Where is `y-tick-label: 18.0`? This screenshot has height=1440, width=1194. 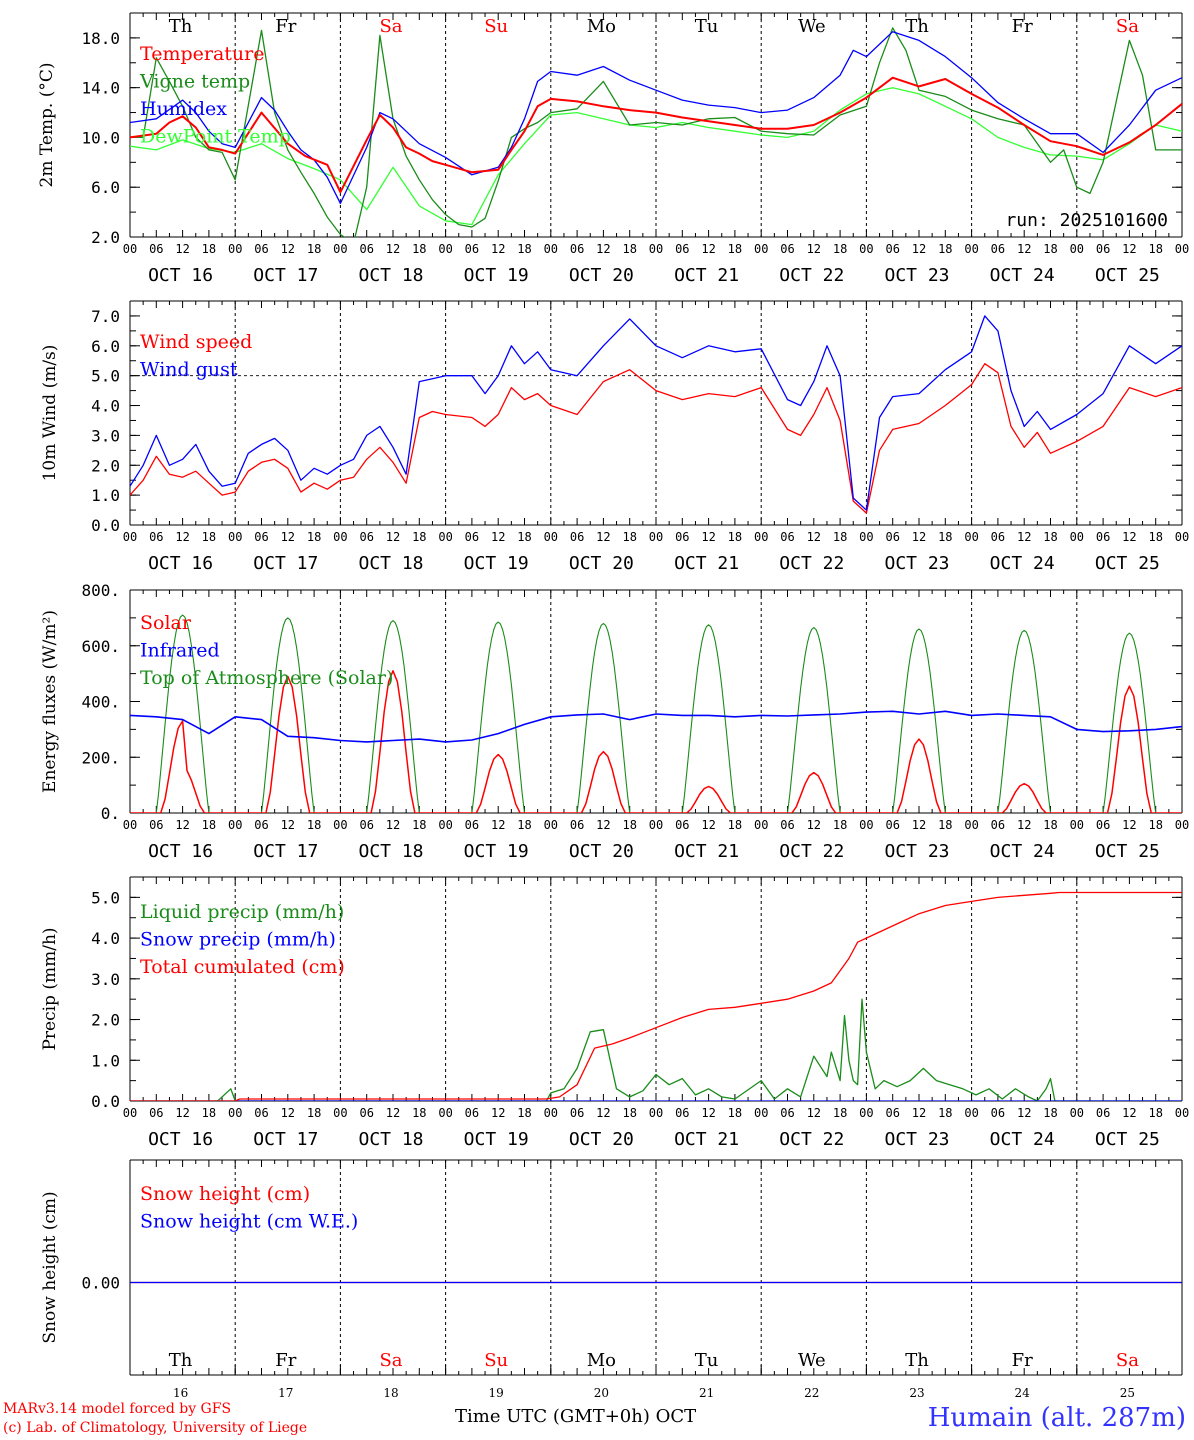 y-tick-label: 18.0 is located at coordinates (100, 38).